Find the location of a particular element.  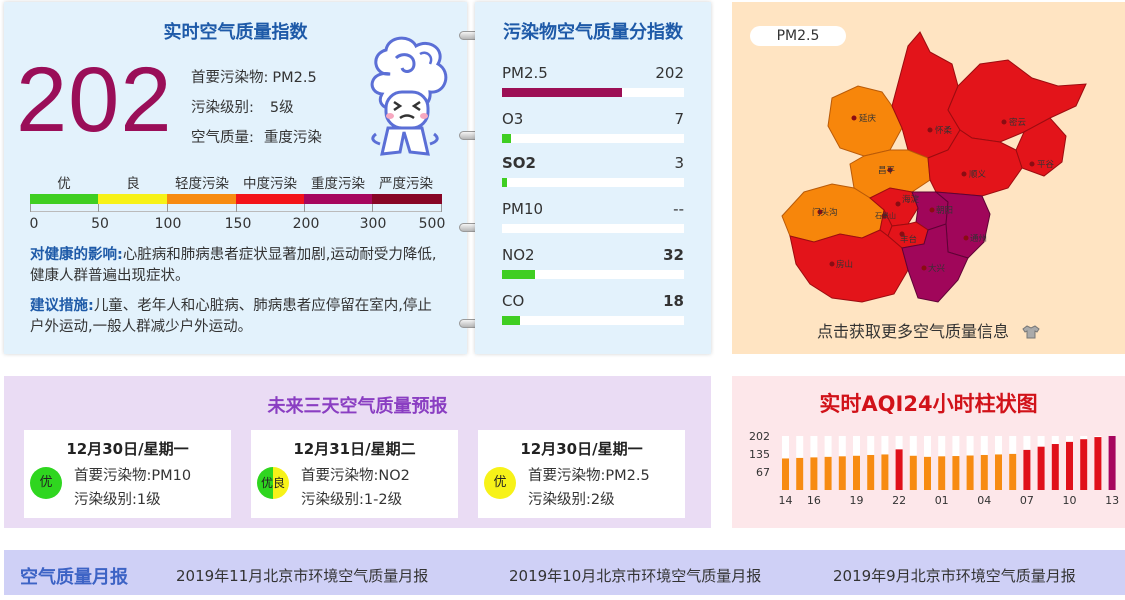

pollutant-item: SO2 3 is located at coordinates (593, 174).